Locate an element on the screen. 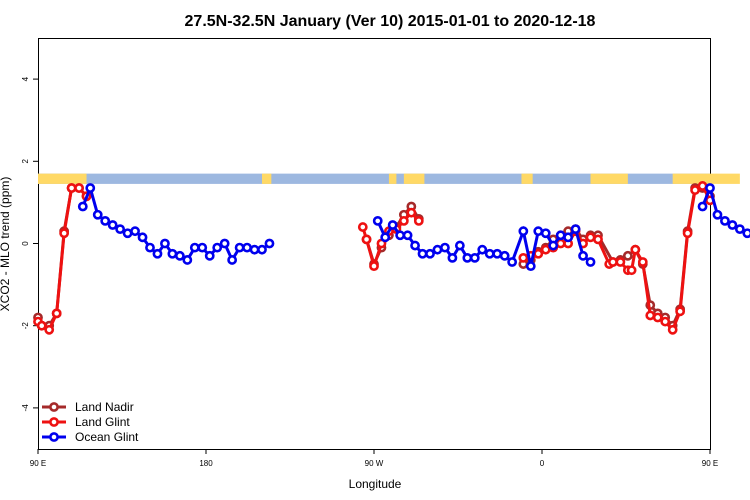  x-tick-label: 90 W is located at coordinates (374, 463).